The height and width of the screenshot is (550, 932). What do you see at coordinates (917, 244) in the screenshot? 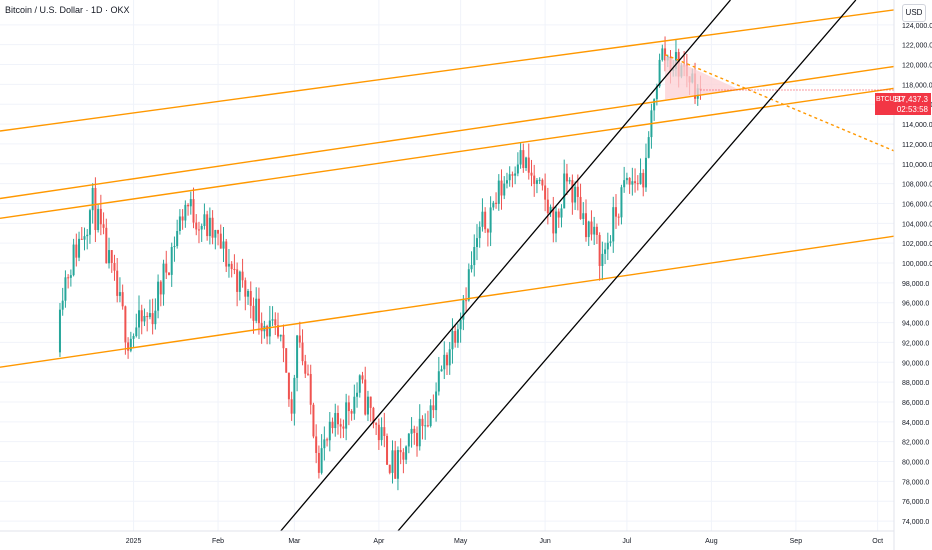
I see `y-tick-label: 102,000.0` at bounding box center [917, 244].